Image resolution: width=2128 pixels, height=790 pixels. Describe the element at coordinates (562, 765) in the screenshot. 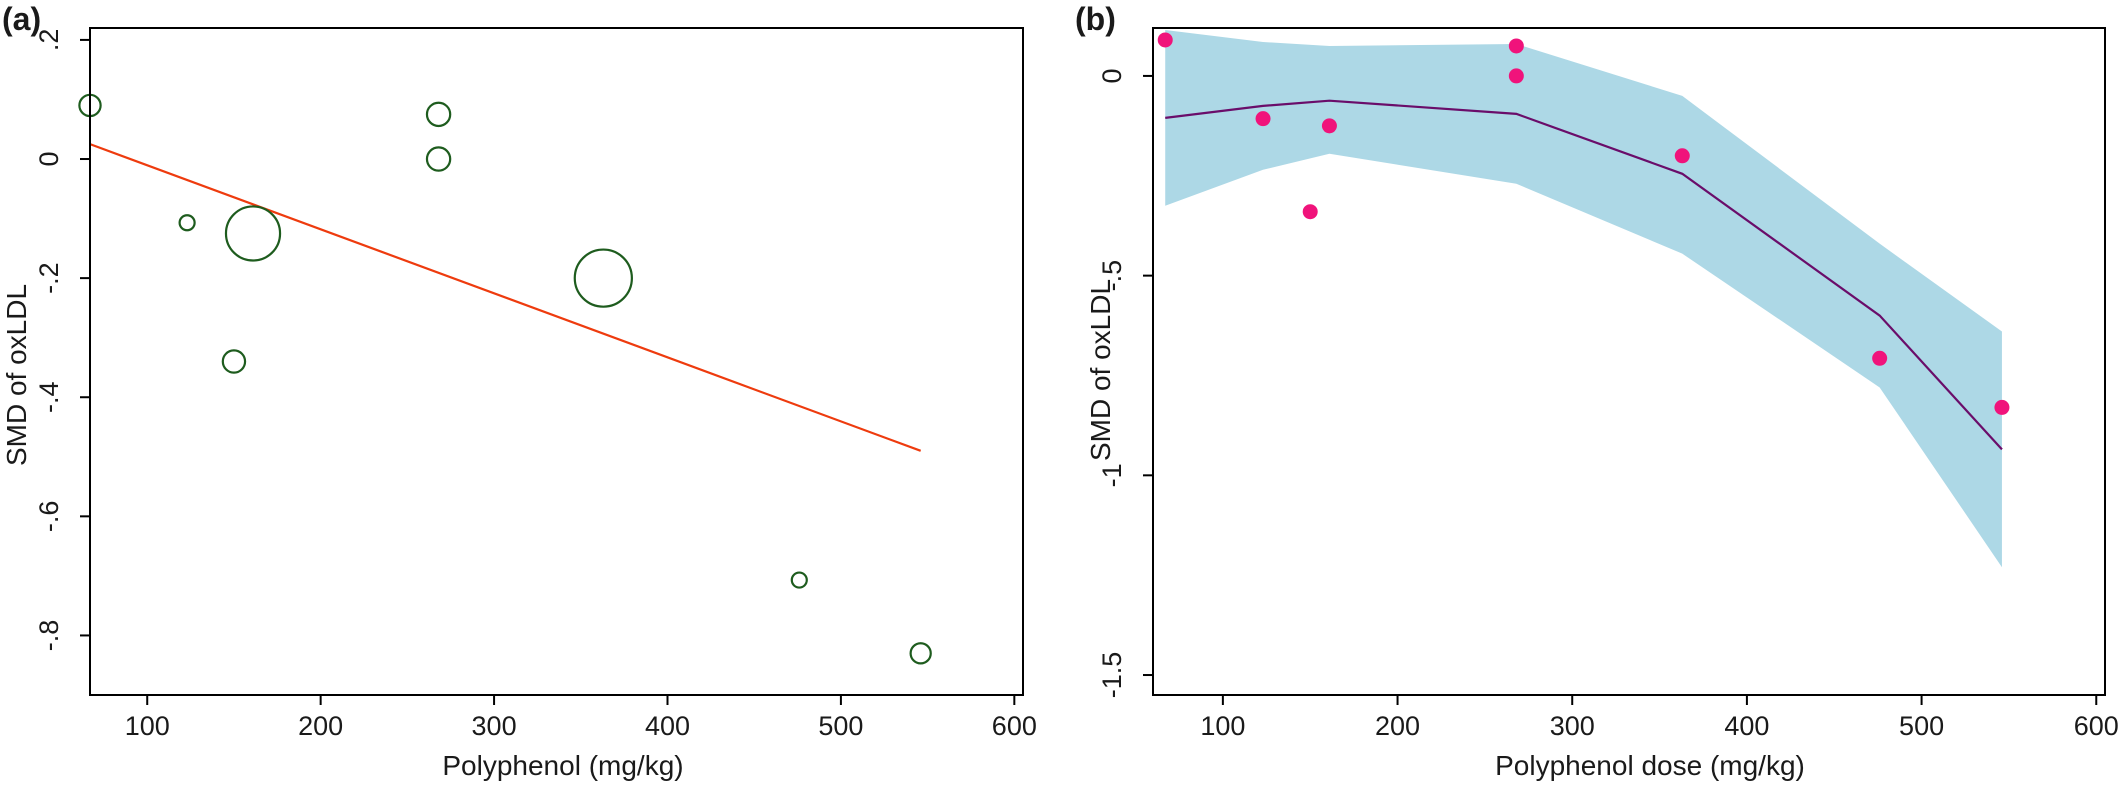

I see `x-axis-title: Polyphenol (mg/kg)` at that location.